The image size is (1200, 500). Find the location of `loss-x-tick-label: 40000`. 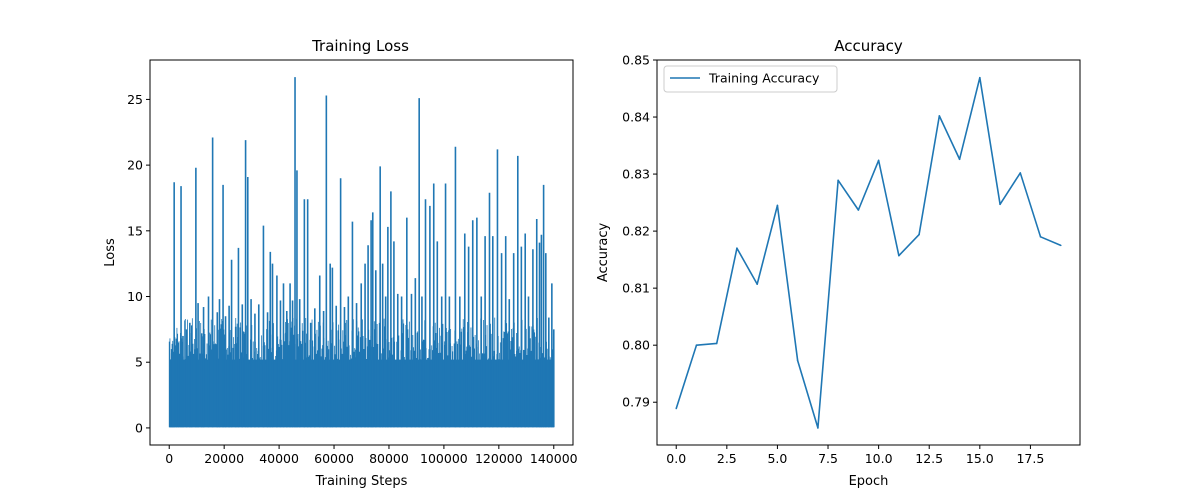

loss-x-tick-label: 40000 is located at coordinates (279, 458).